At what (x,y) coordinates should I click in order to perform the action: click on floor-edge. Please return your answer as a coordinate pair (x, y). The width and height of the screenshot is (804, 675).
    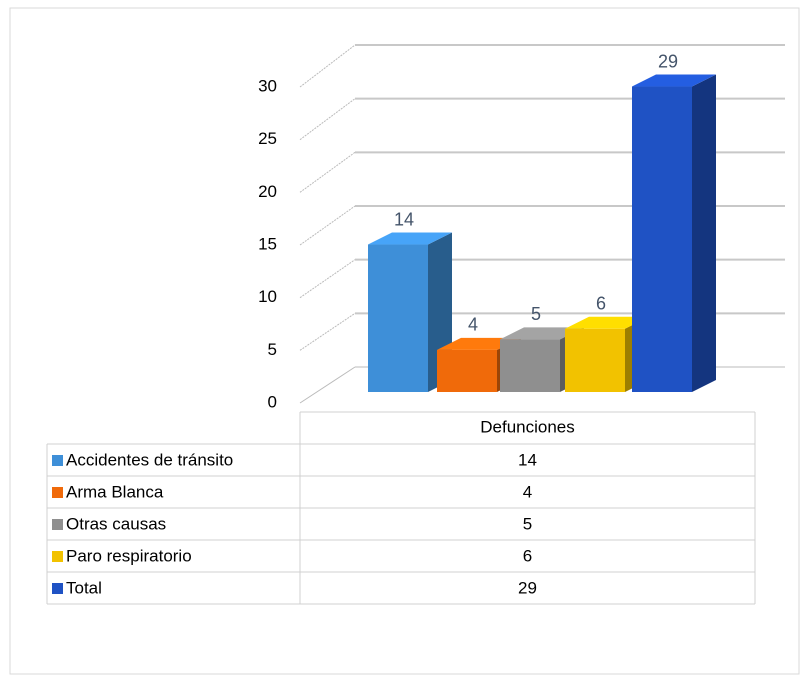
    Looking at the image, I should click on (327, 385).